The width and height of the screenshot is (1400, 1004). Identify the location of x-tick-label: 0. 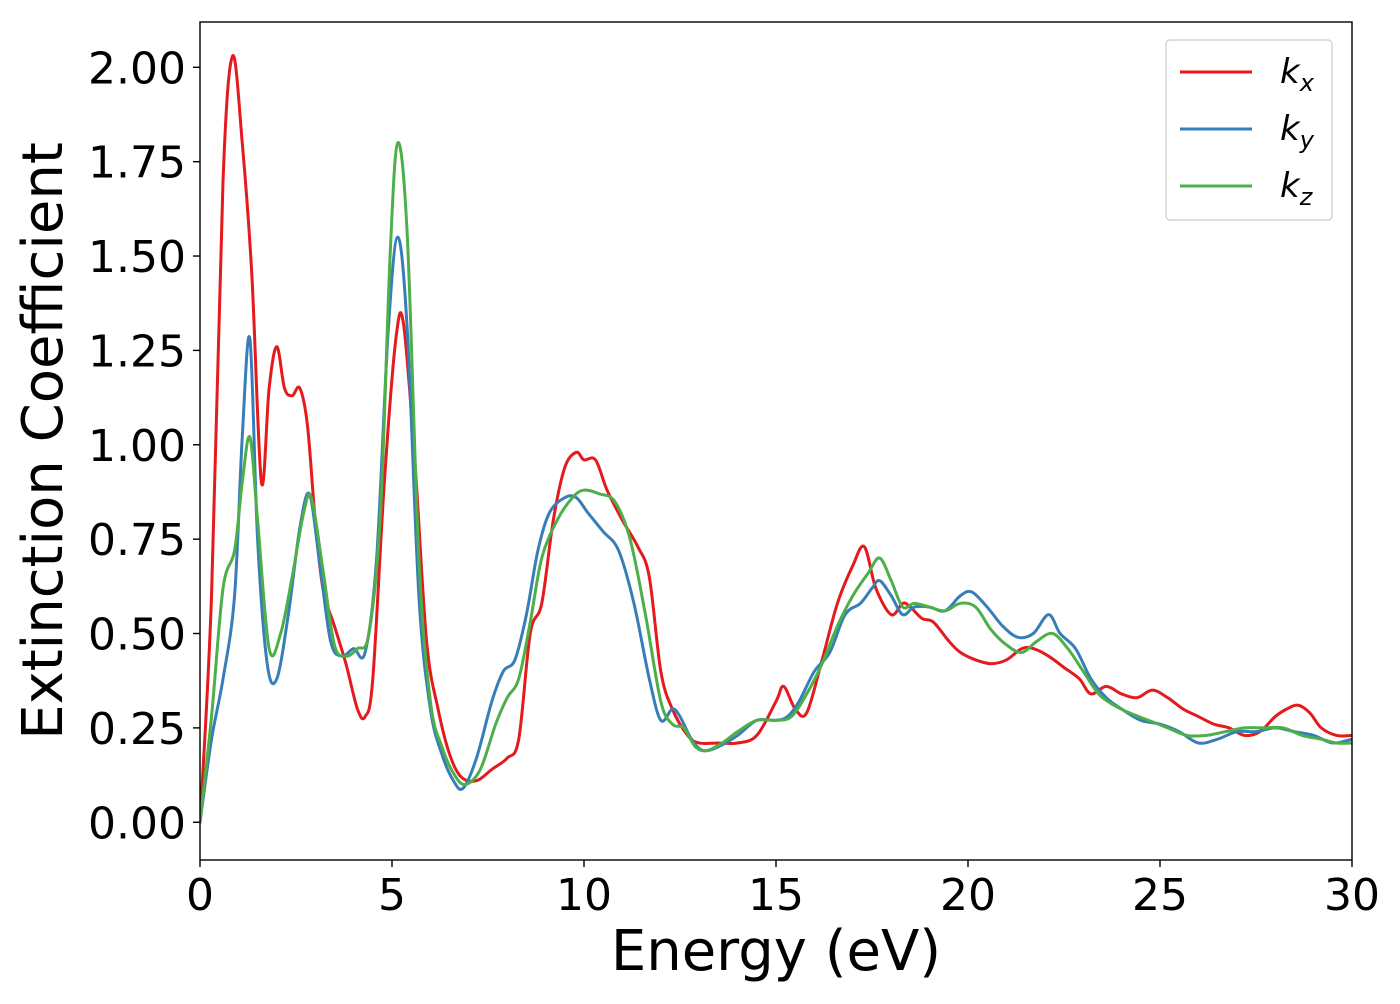
(200, 895).